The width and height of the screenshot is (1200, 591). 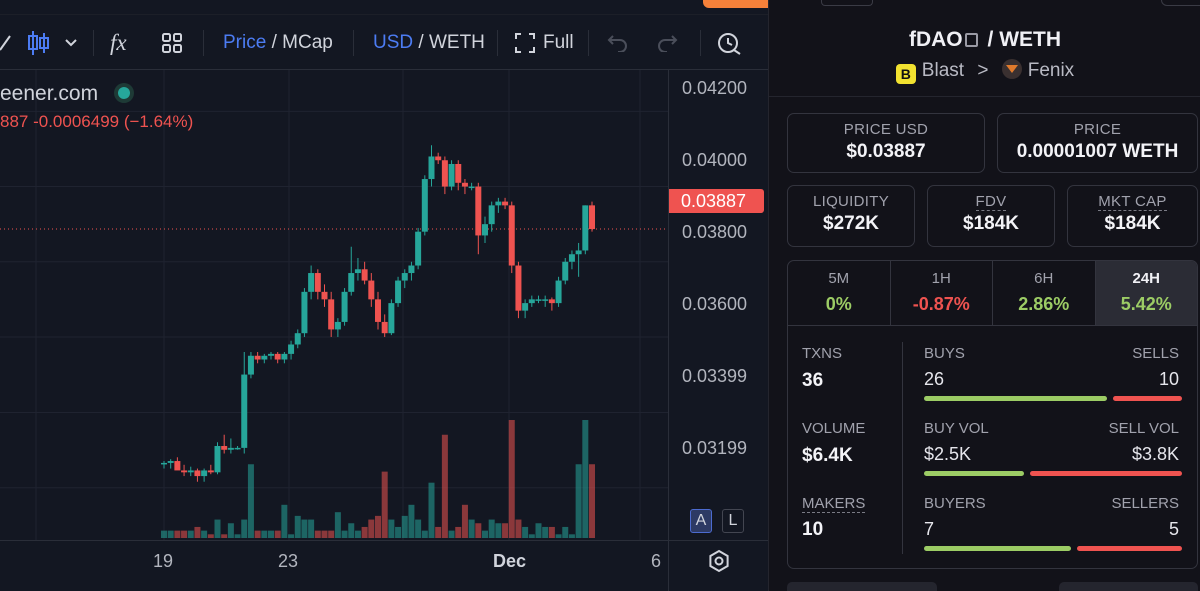 What do you see at coordinates (715, 160) in the screenshot?
I see `price-tick: 0.04000` at bounding box center [715, 160].